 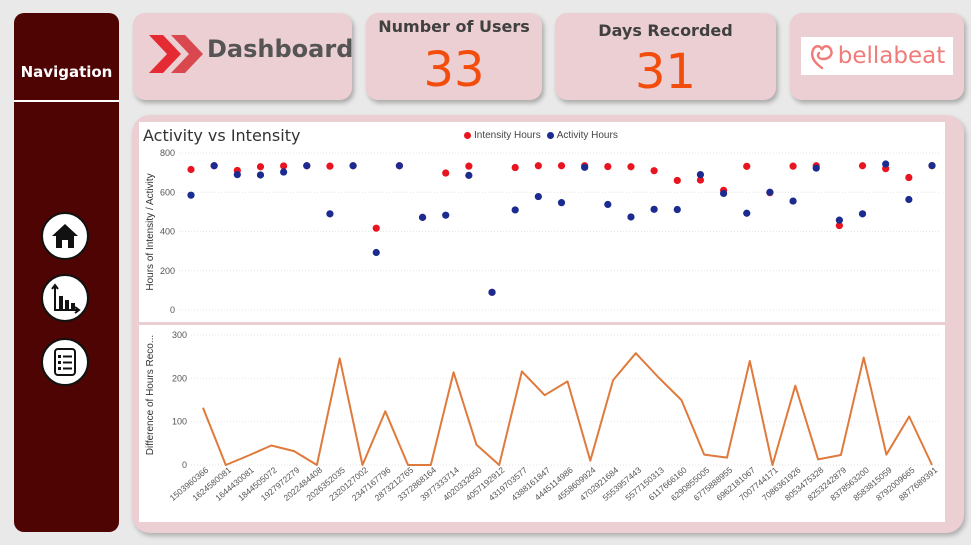 What do you see at coordinates (280, 49) in the screenshot?
I see `dashboard-title: Dashboard` at bounding box center [280, 49].